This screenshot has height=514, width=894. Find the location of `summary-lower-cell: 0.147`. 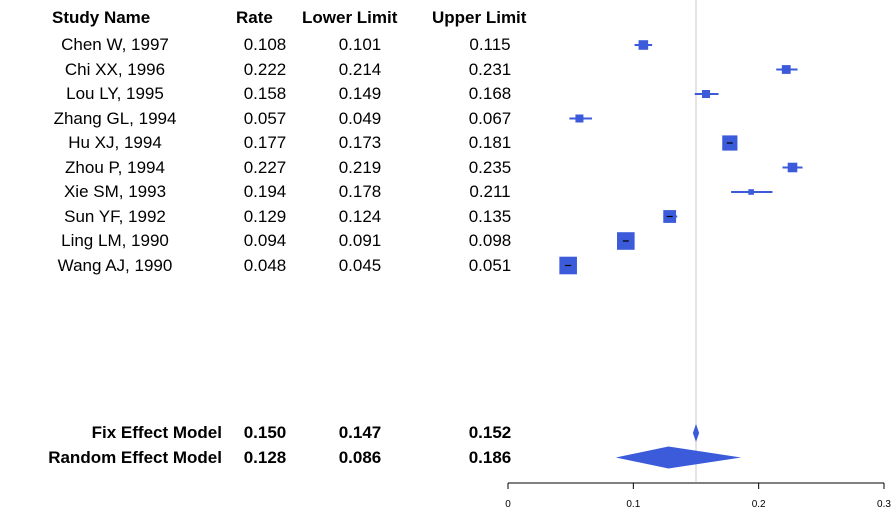

summary-lower-cell: 0.147 is located at coordinates (360, 432).